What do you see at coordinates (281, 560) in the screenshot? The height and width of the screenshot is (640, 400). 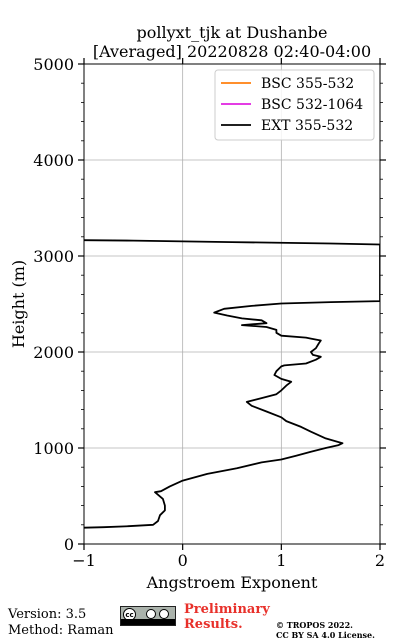 I see `x-tick-label: 1` at bounding box center [281, 560].